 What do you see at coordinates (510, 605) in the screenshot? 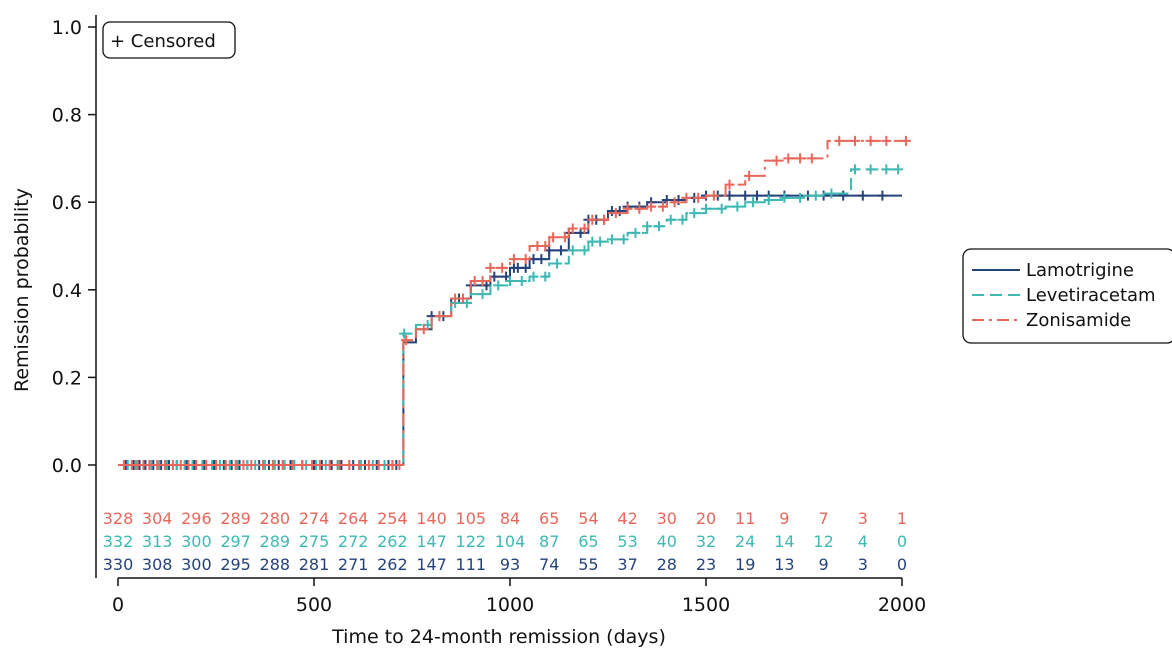
I see `x-tick-label: 1000` at bounding box center [510, 605].